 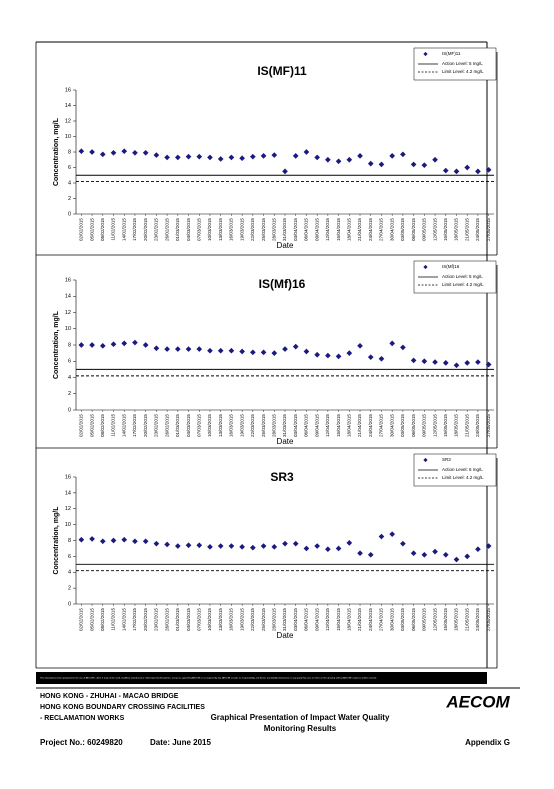 I want to click on y-axis-label: Concentration, mg/L, so click(x=56, y=151).